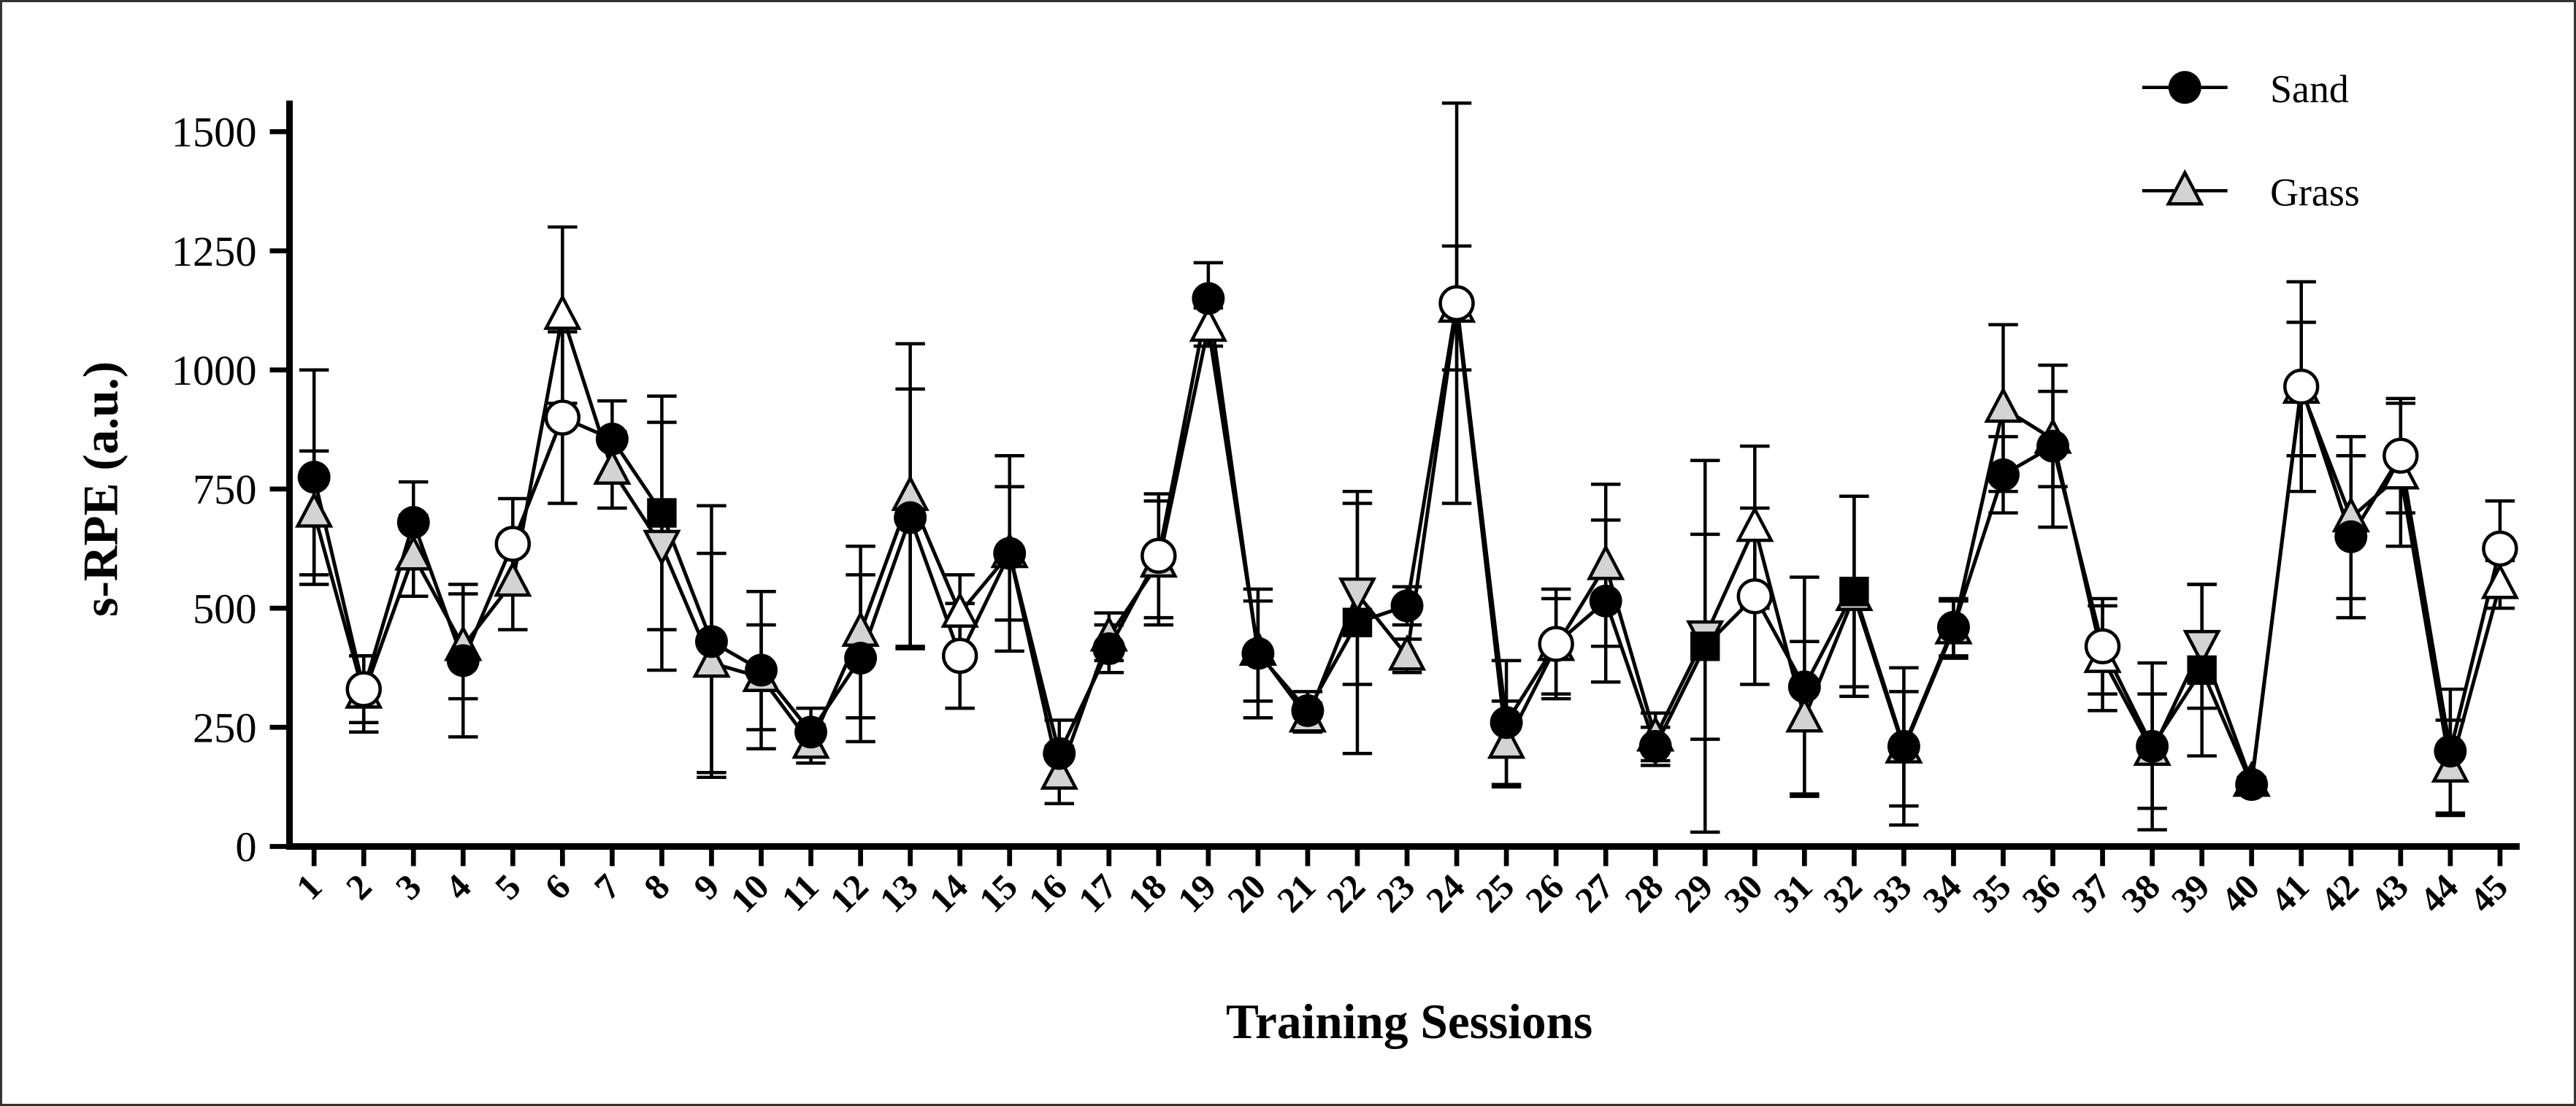 Image resolution: width=2576 pixels, height=1106 pixels. Describe the element at coordinates (1409, 1021) in the screenshot. I see `x-axis-title: Training Sessions` at that location.